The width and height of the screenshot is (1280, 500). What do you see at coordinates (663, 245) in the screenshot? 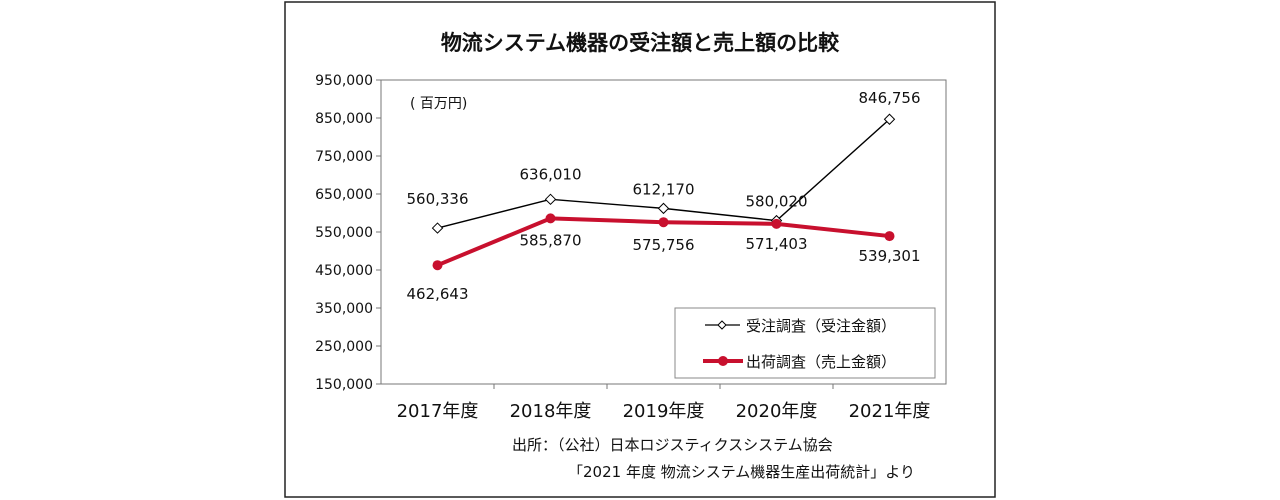
I see `data-label: 575,756` at bounding box center [663, 245].